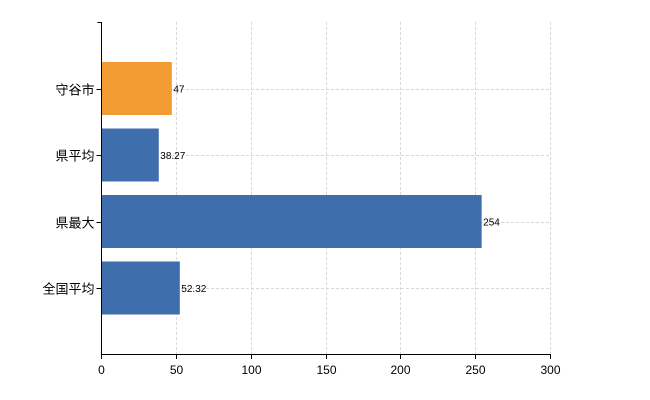  What do you see at coordinates (550, 370) in the screenshot?
I see `x-tick-label-300: 300` at bounding box center [550, 370].